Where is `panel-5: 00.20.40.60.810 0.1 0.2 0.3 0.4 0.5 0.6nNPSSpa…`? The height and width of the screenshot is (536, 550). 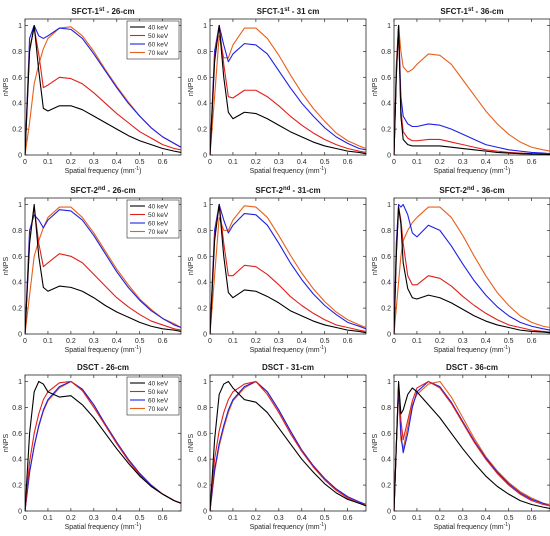 panel-5: 00.20.40.60.810 0.1 0.2 0.3 0.4 0.5 0.6nNPSSpa… is located at coordinates (277, 270).